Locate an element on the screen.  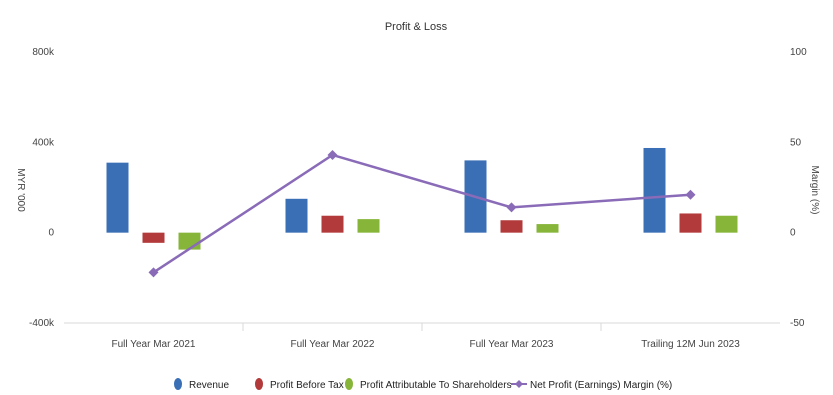
y-tick-label: 400k is located at coordinates (43, 142).